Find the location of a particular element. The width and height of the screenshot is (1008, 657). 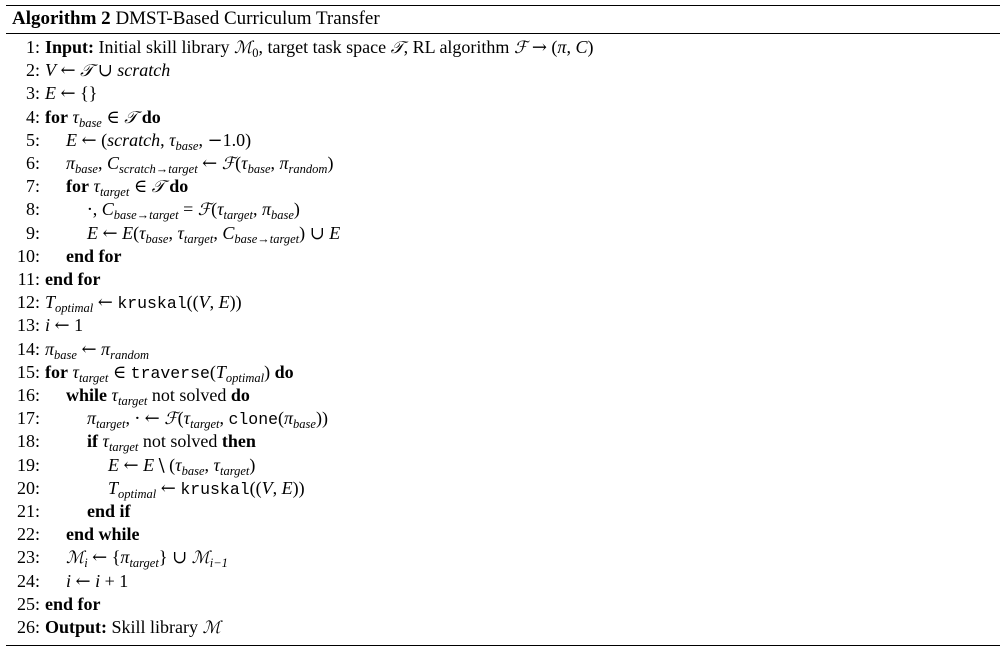

line-number: 25: is located at coordinates (28, 603).